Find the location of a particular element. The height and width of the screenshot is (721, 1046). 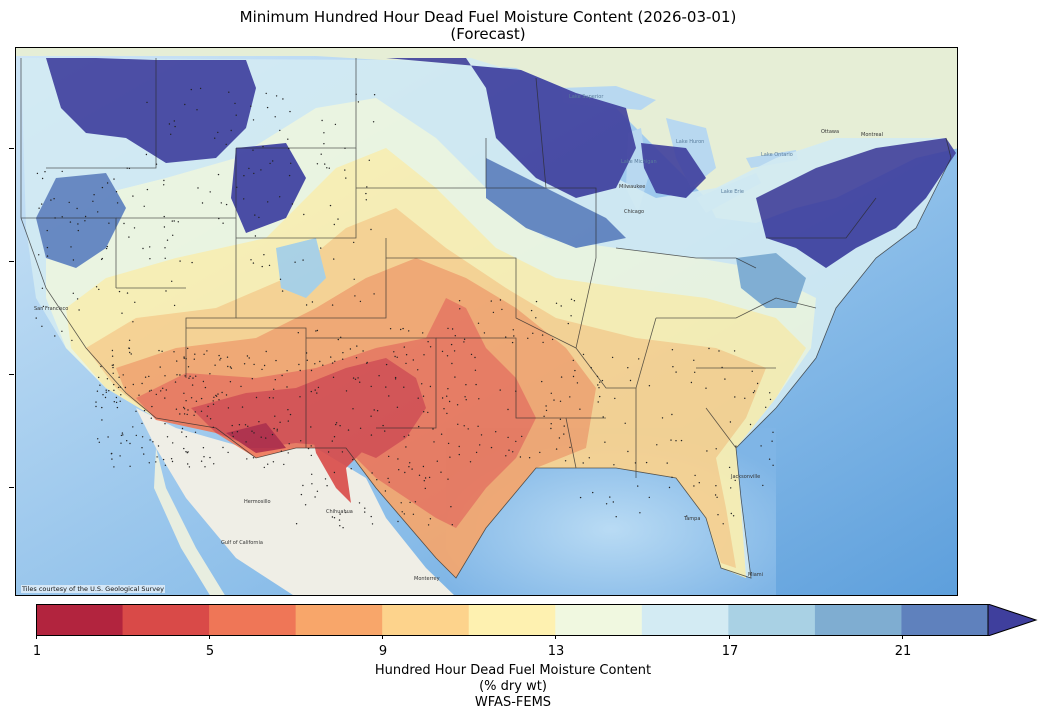

y-axis-tick is located at coordinates (11, 148).